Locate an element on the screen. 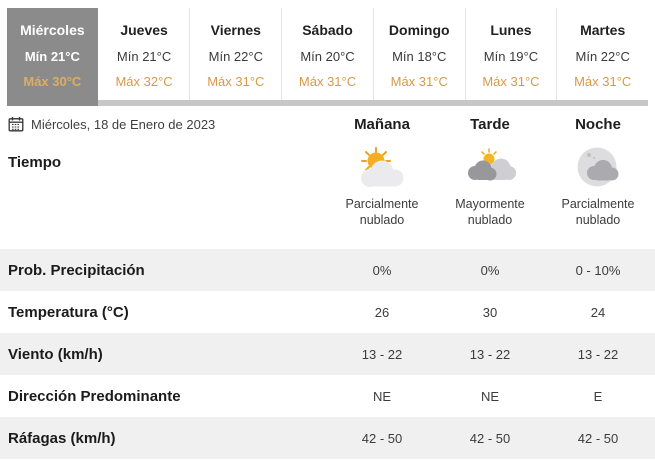 The image size is (655, 465). calendar-icon is located at coordinates (16, 124).